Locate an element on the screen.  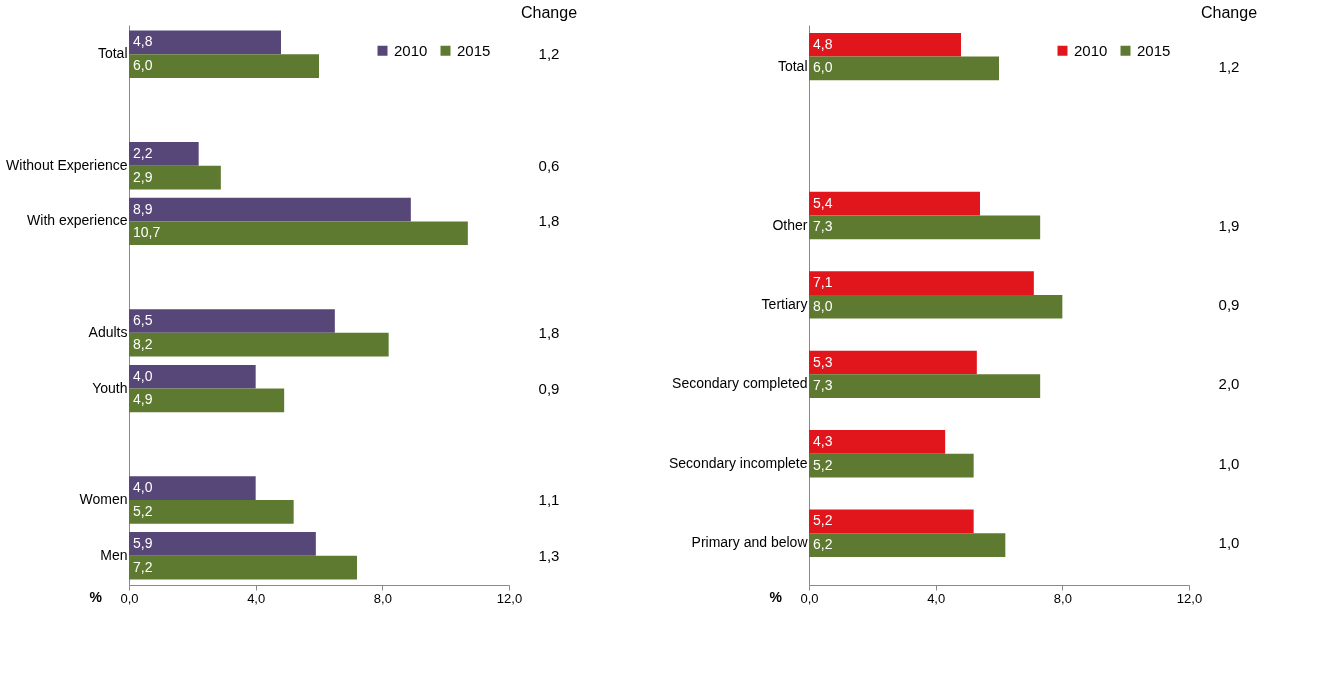
y-tick-label: Secondary incomplete is located at coordinates (738, 462).